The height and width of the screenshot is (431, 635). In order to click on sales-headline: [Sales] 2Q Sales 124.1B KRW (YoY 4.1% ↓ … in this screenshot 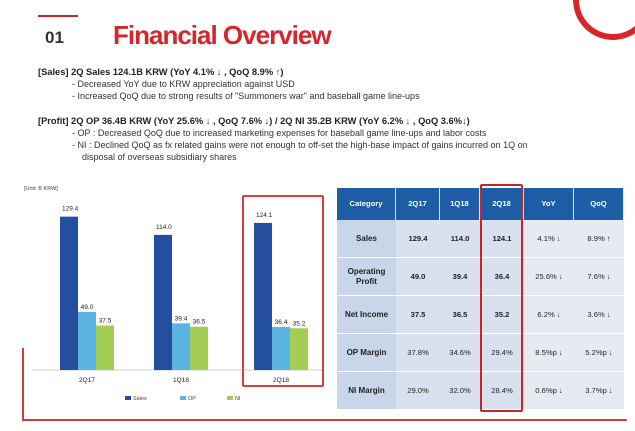, I will do `click(161, 72)`.